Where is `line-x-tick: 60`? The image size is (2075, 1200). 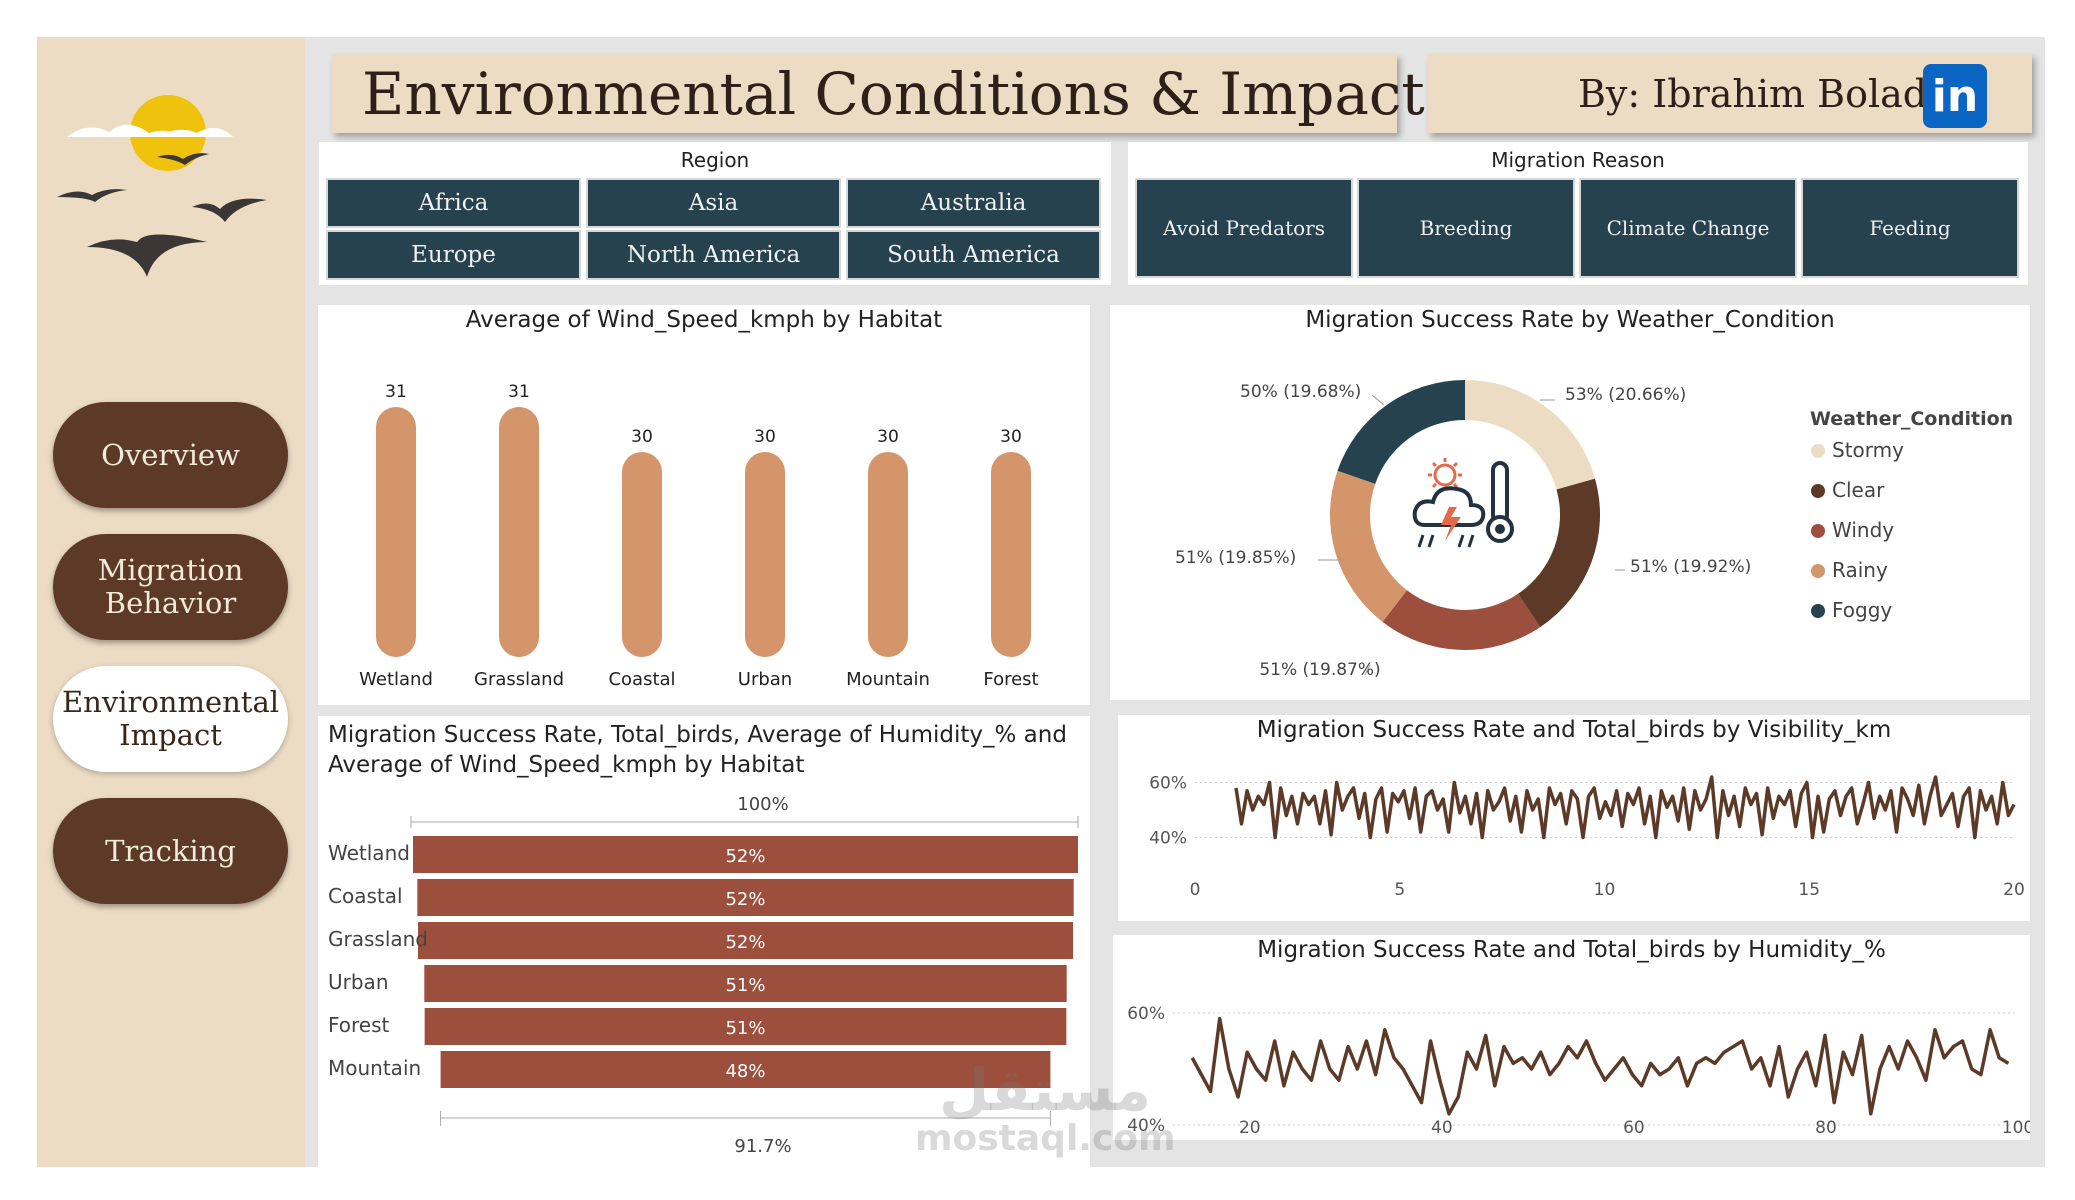
line-x-tick: 60 is located at coordinates (1634, 1128).